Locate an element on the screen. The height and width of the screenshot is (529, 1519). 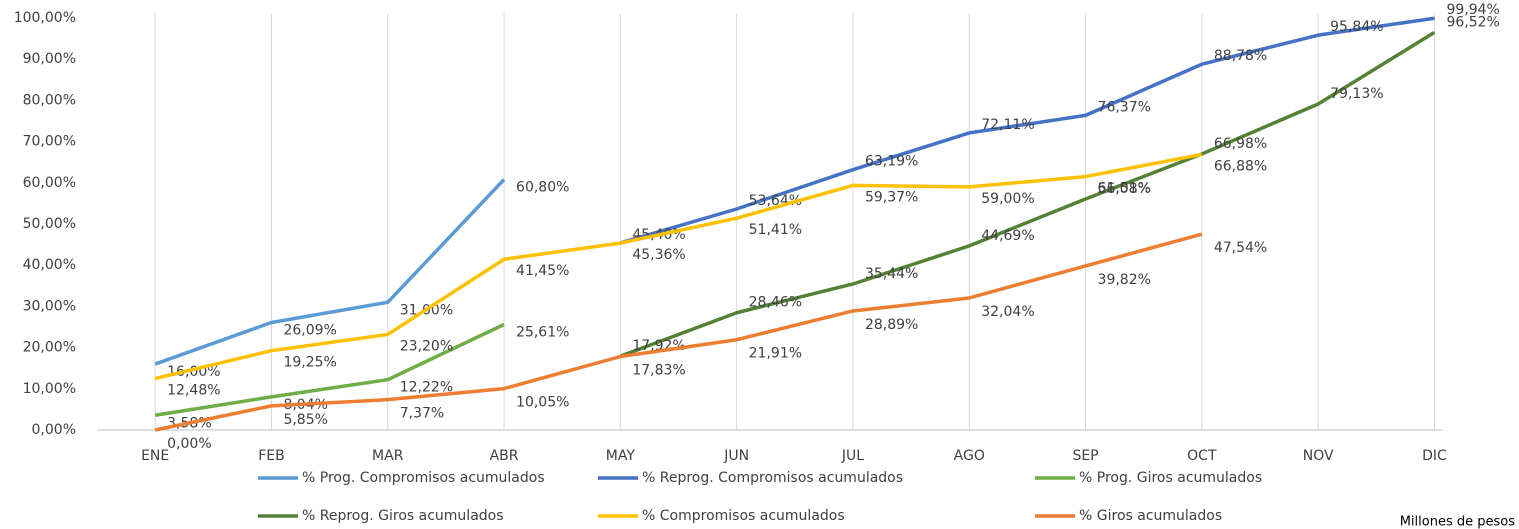
y-tick-label: 100,00% is located at coordinates (45, 18).